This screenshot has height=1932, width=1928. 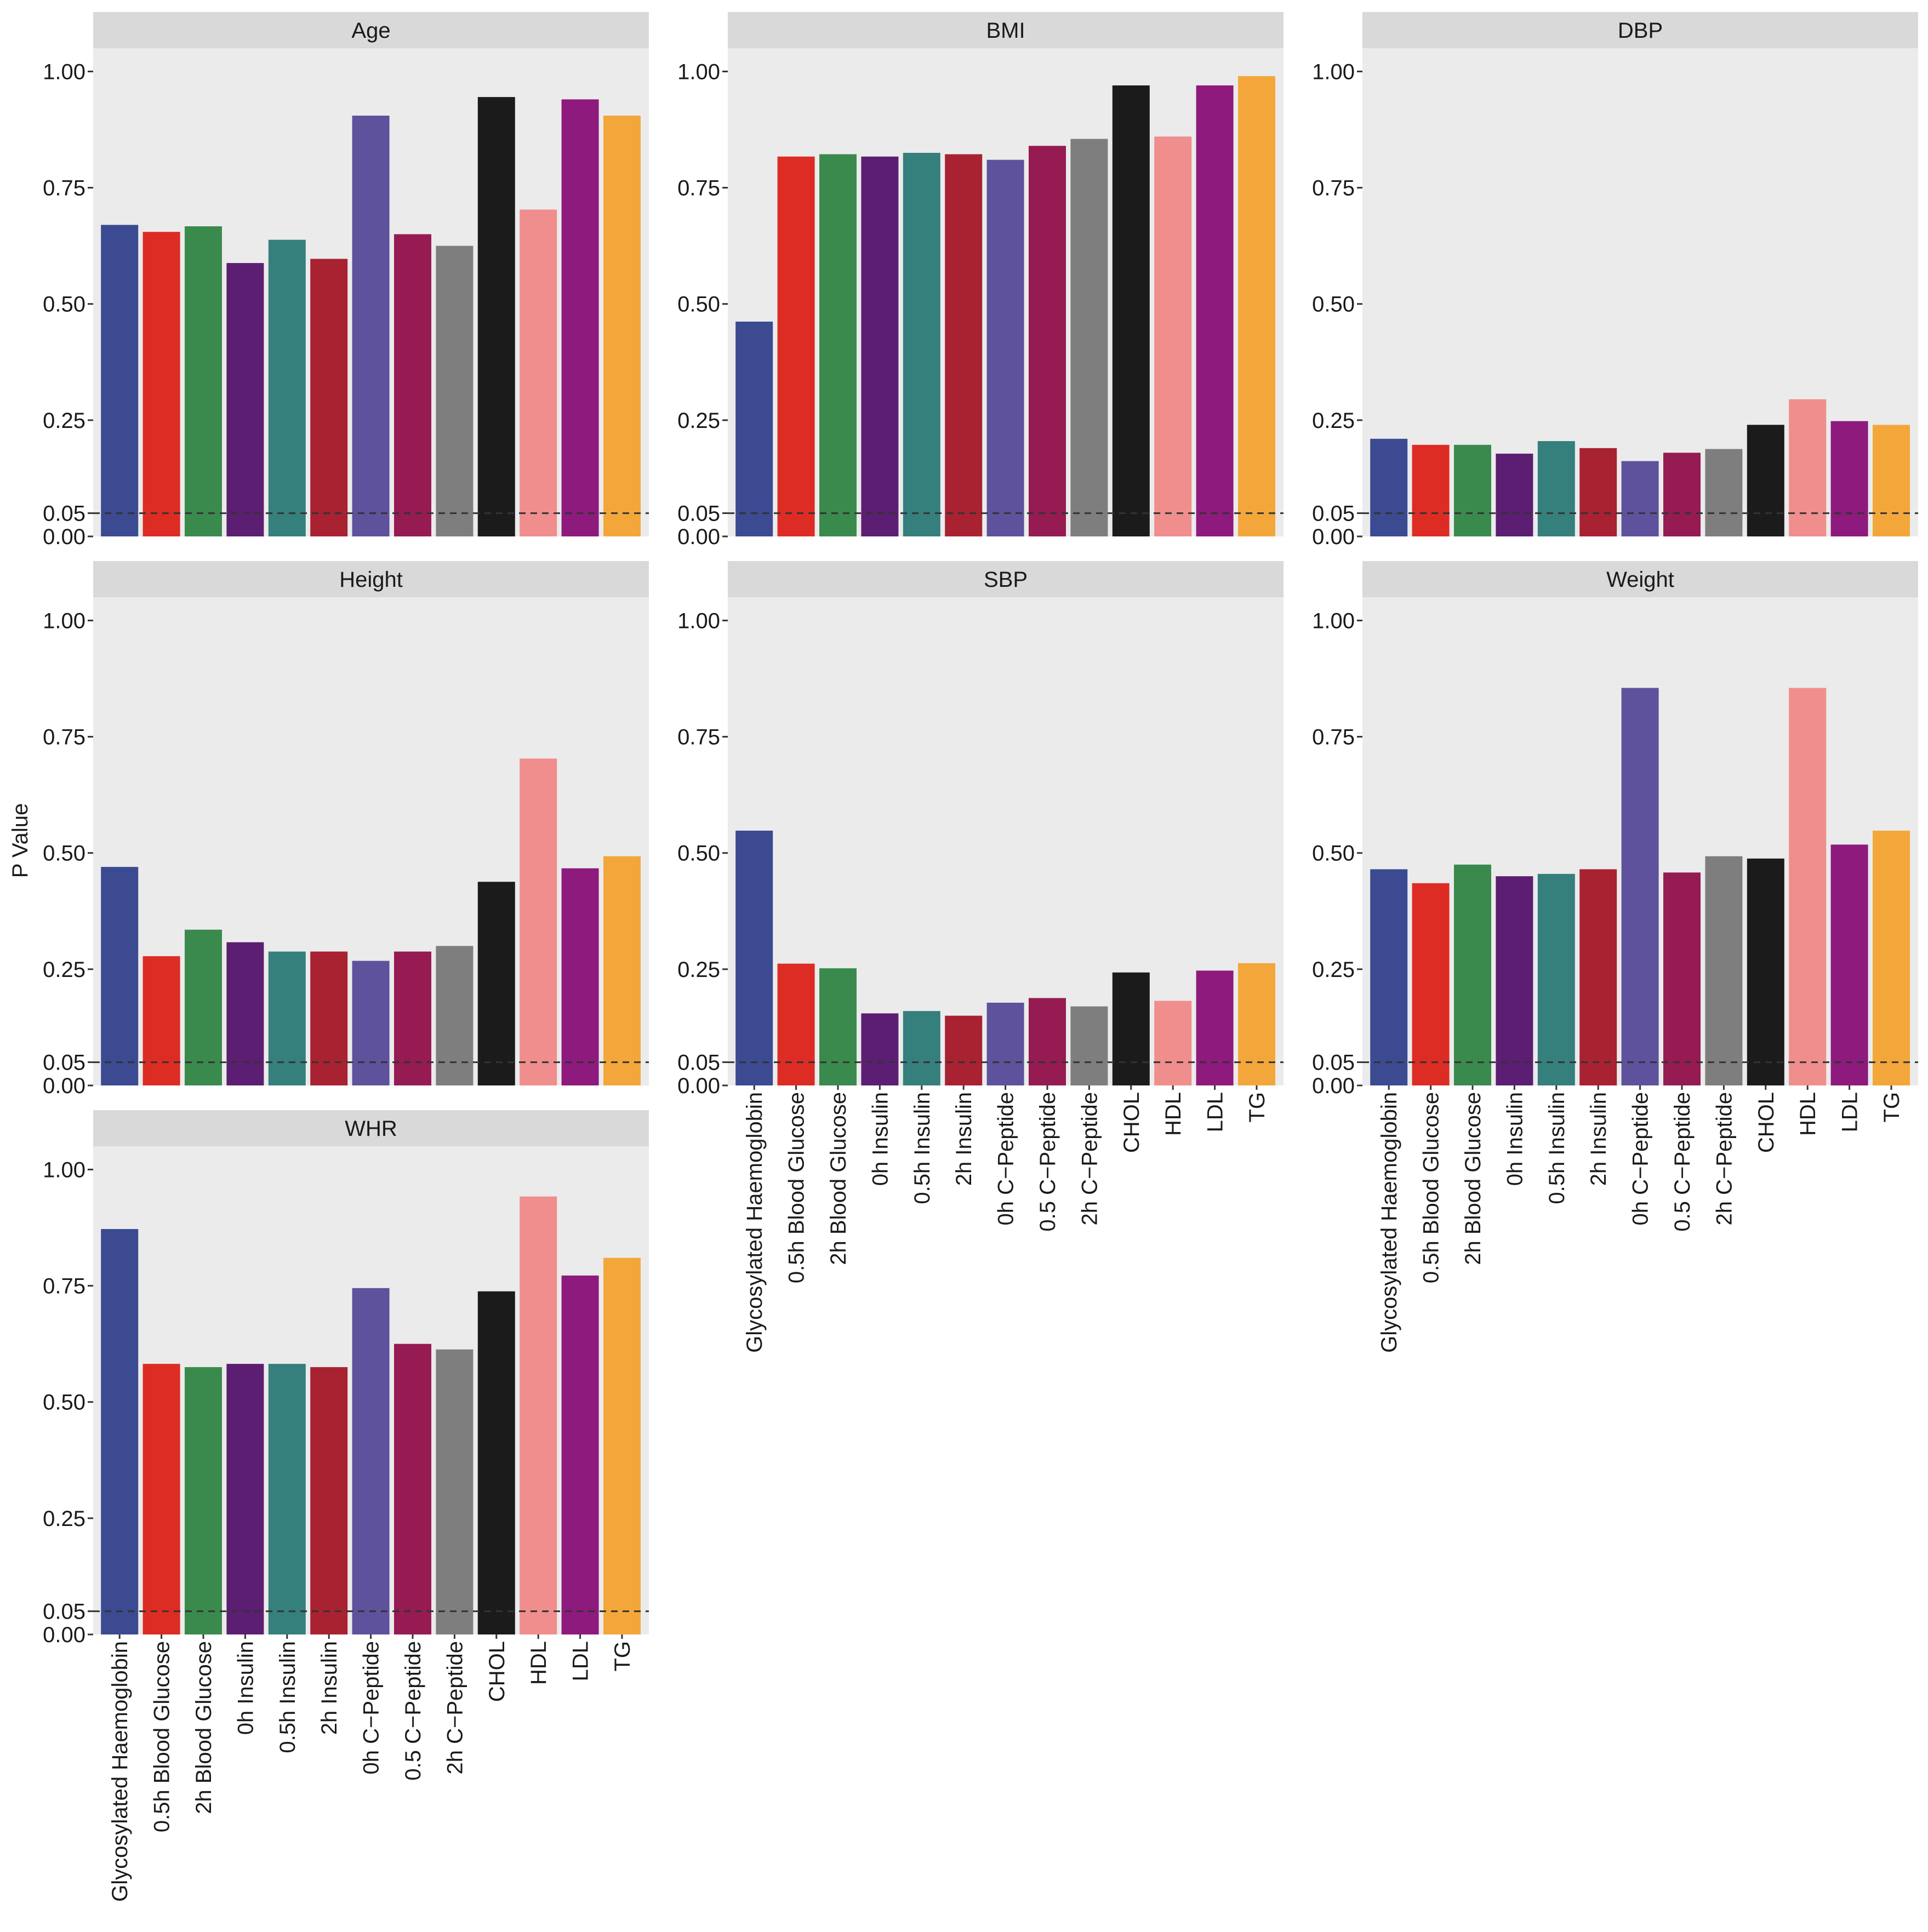 What do you see at coordinates (538, 1415) in the screenshot?
I see `bar-whr-hdl` at bounding box center [538, 1415].